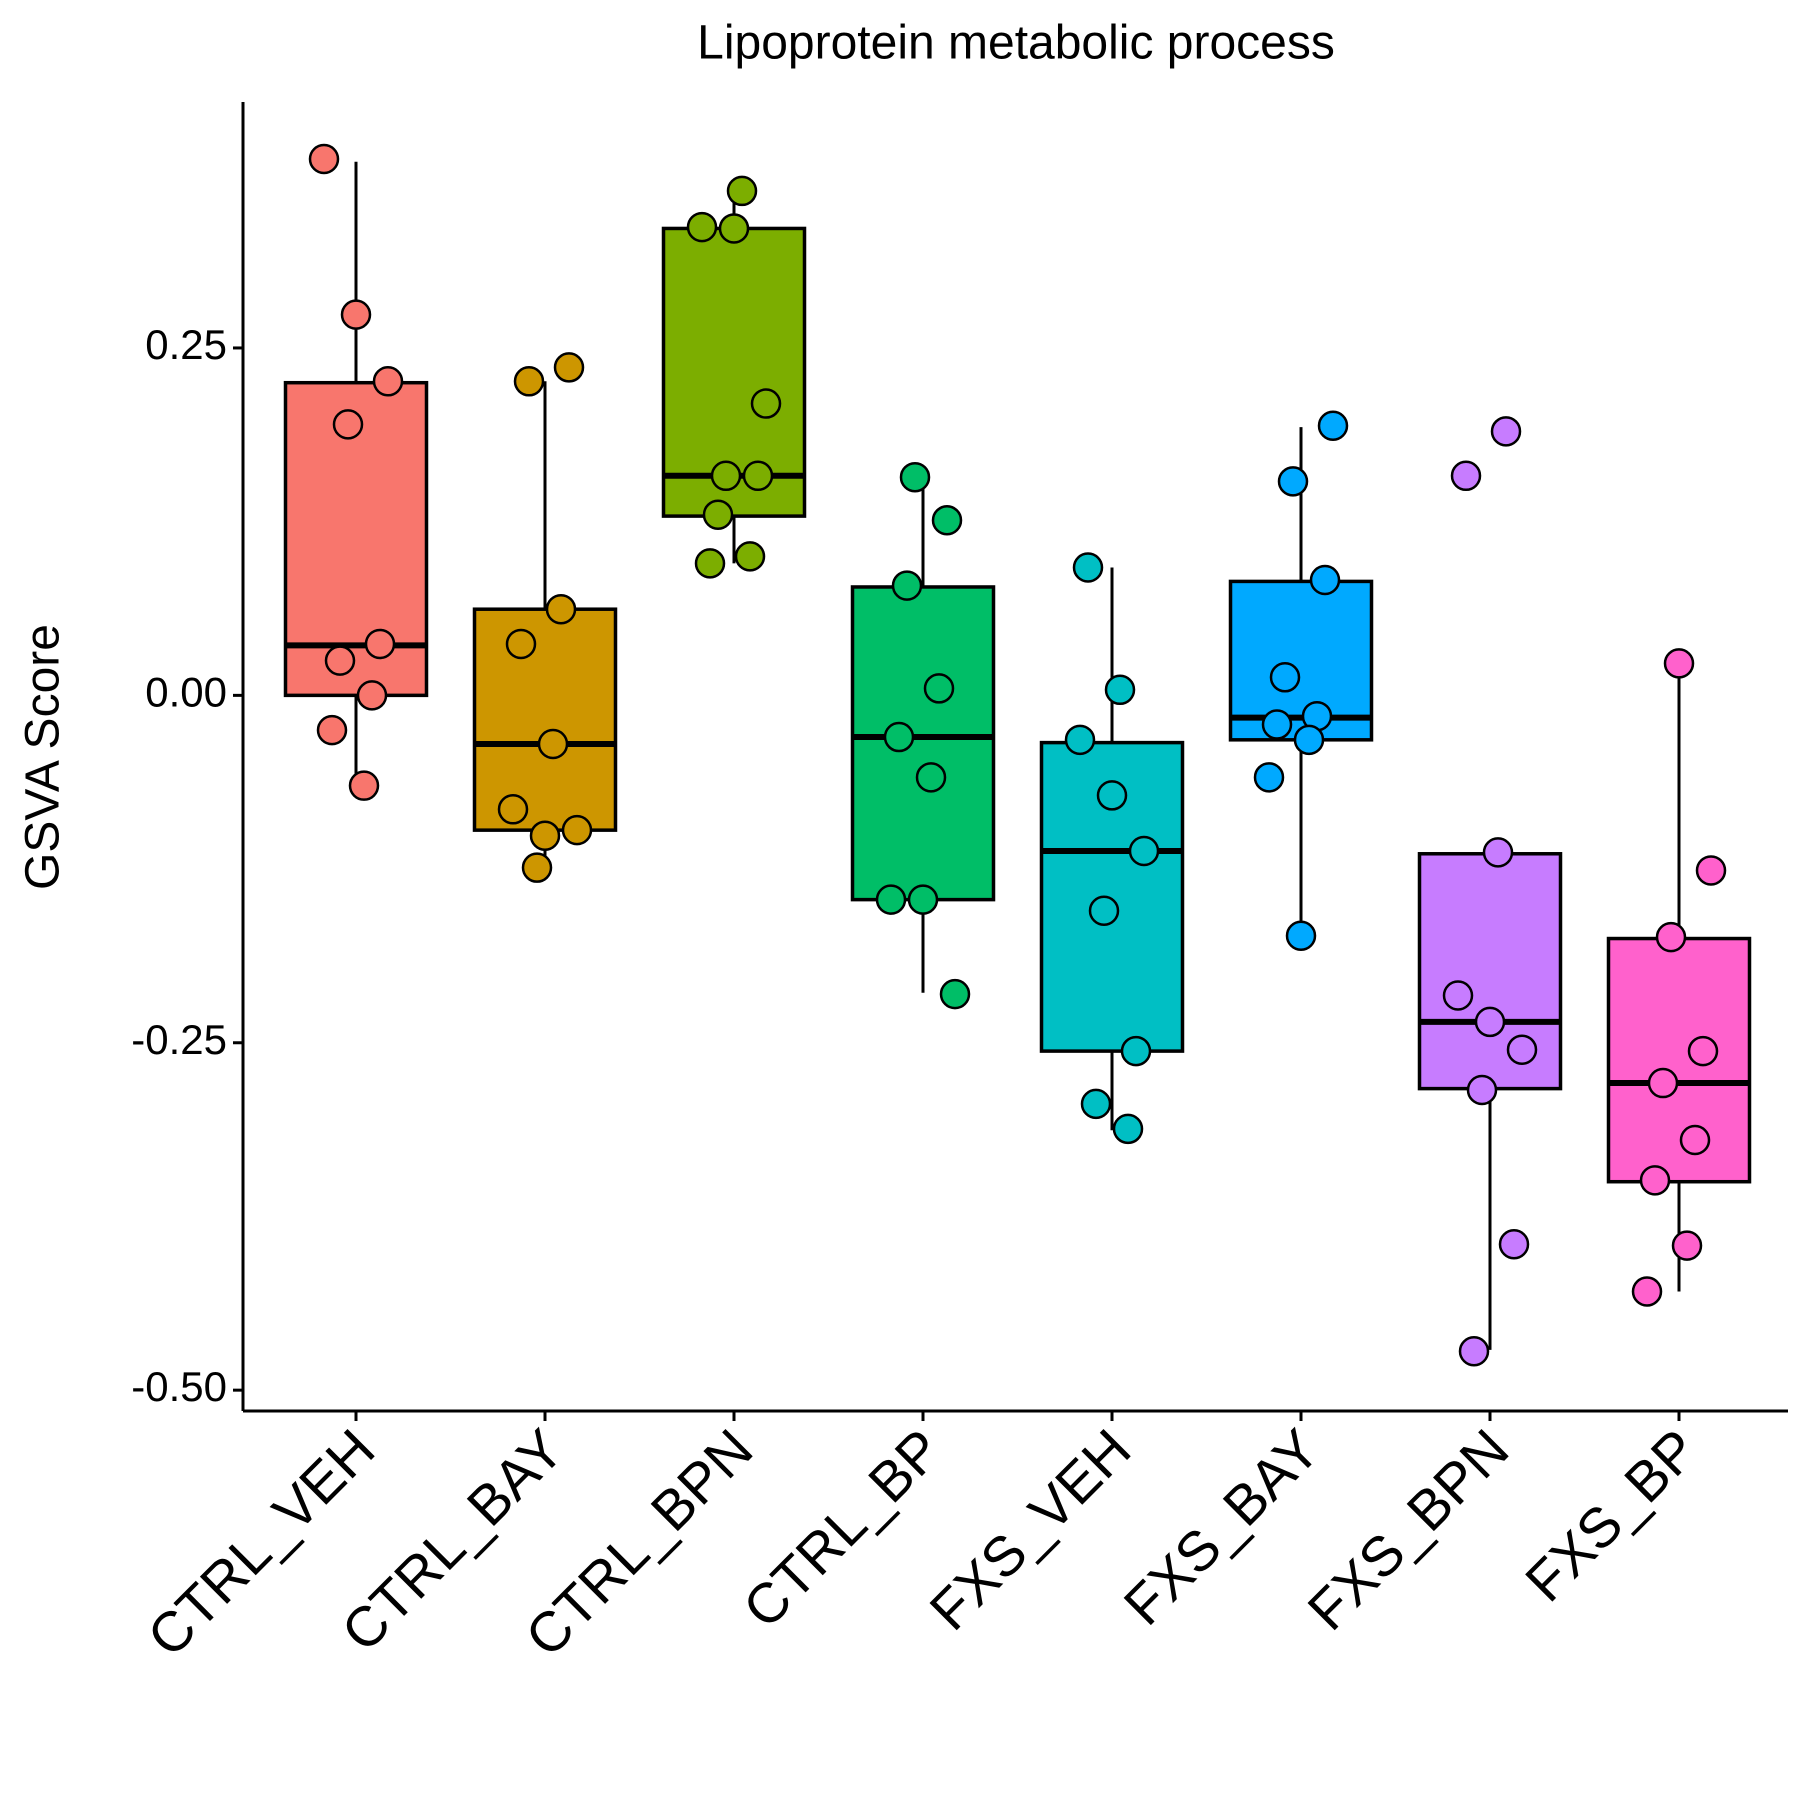 This screenshot has height=1800, width=1800. What do you see at coordinates (1611, 1515) in the screenshot?
I see `x-tick-label: FXS_BP` at bounding box center [1611, 1515].